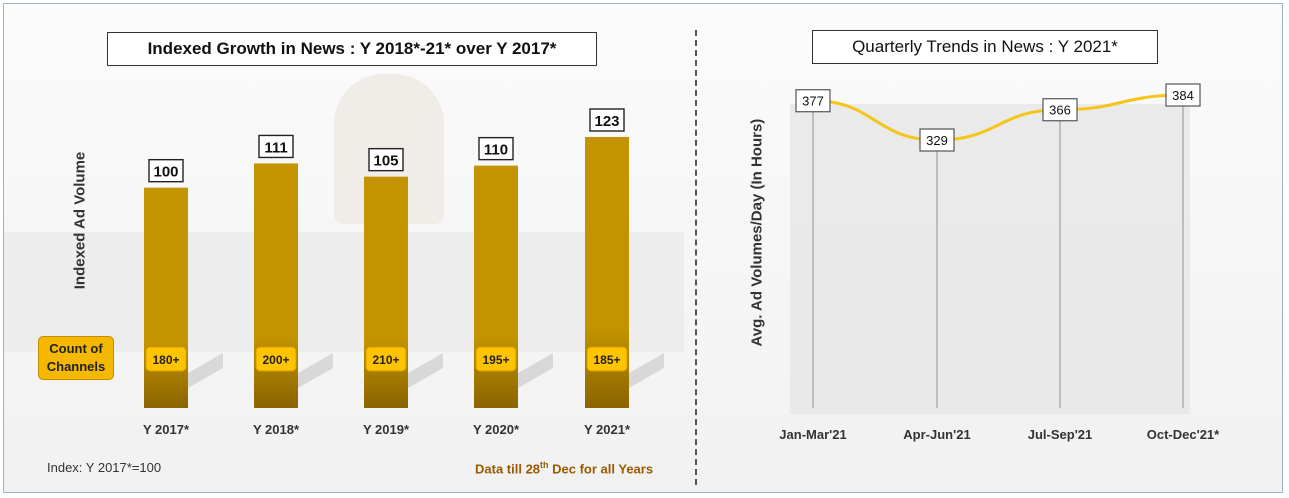 The height and width of the screenshot is (498, 1289). What do you see at coordinates (812, 434) in the screenshot?
I see `x-tick-label: Jan-Mar'21` at bounding box center [812, 434].